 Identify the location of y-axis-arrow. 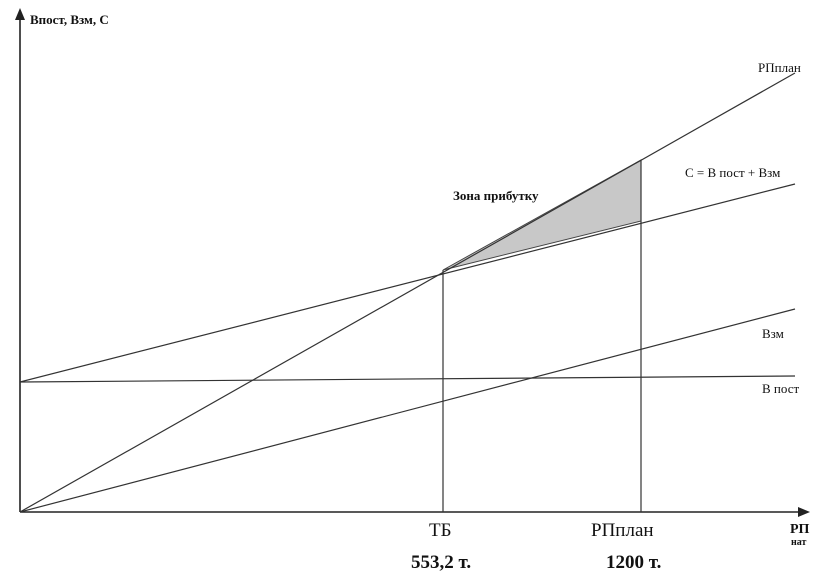
(20, 14).